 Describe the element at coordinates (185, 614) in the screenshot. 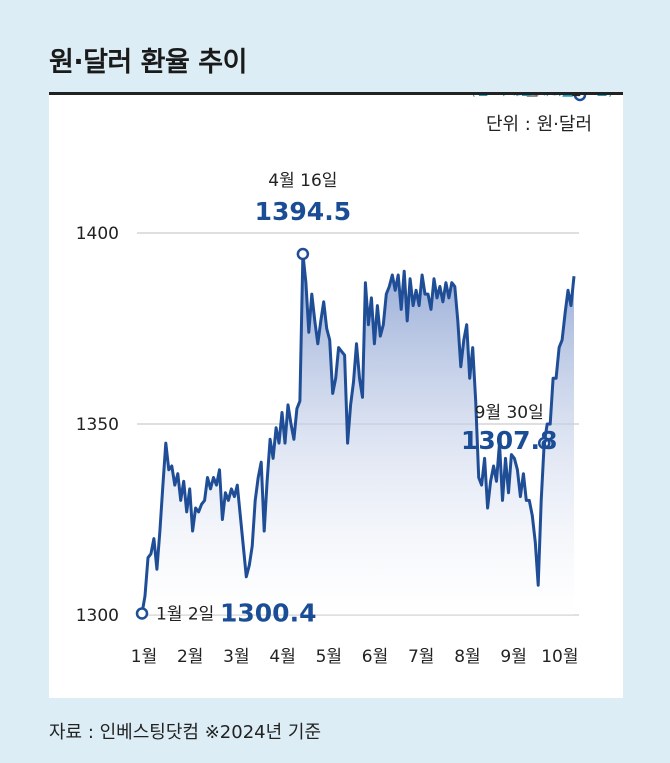

I see `start-date-label: 1월 2일` at that location.